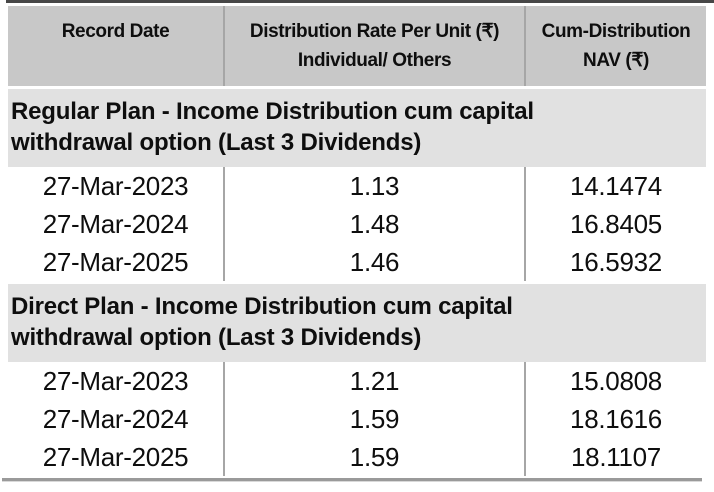  I want to click on table-row: 27-Mar-2024 1.59 18.1616, so click(357, 419).